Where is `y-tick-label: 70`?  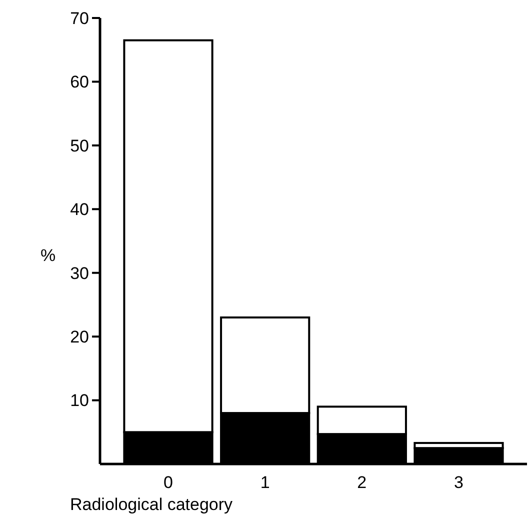
y-tick-label: 70 is located at coordinates (79, 18).